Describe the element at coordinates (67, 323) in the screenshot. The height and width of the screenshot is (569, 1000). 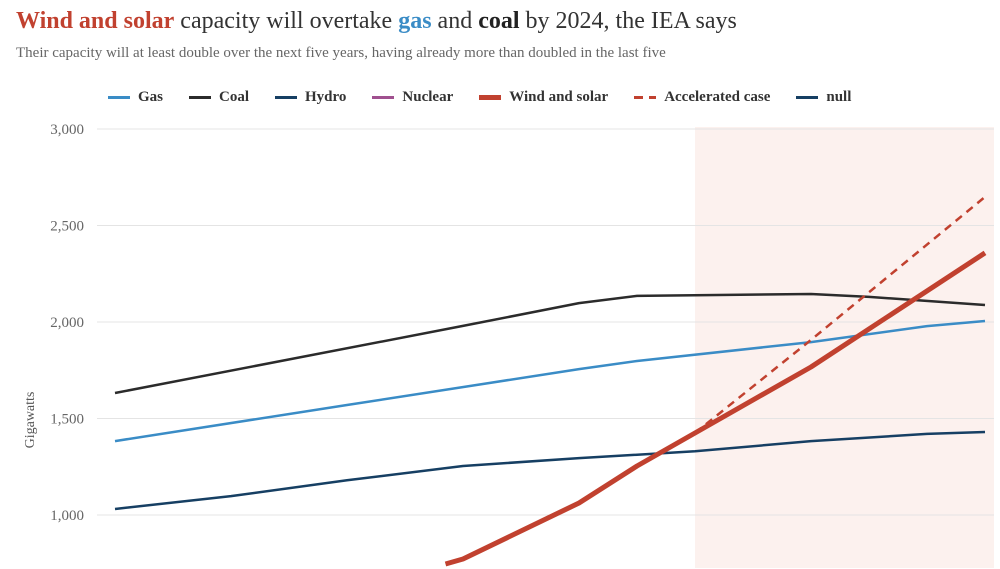
I see `y-tick-label: 2,000` at that location.